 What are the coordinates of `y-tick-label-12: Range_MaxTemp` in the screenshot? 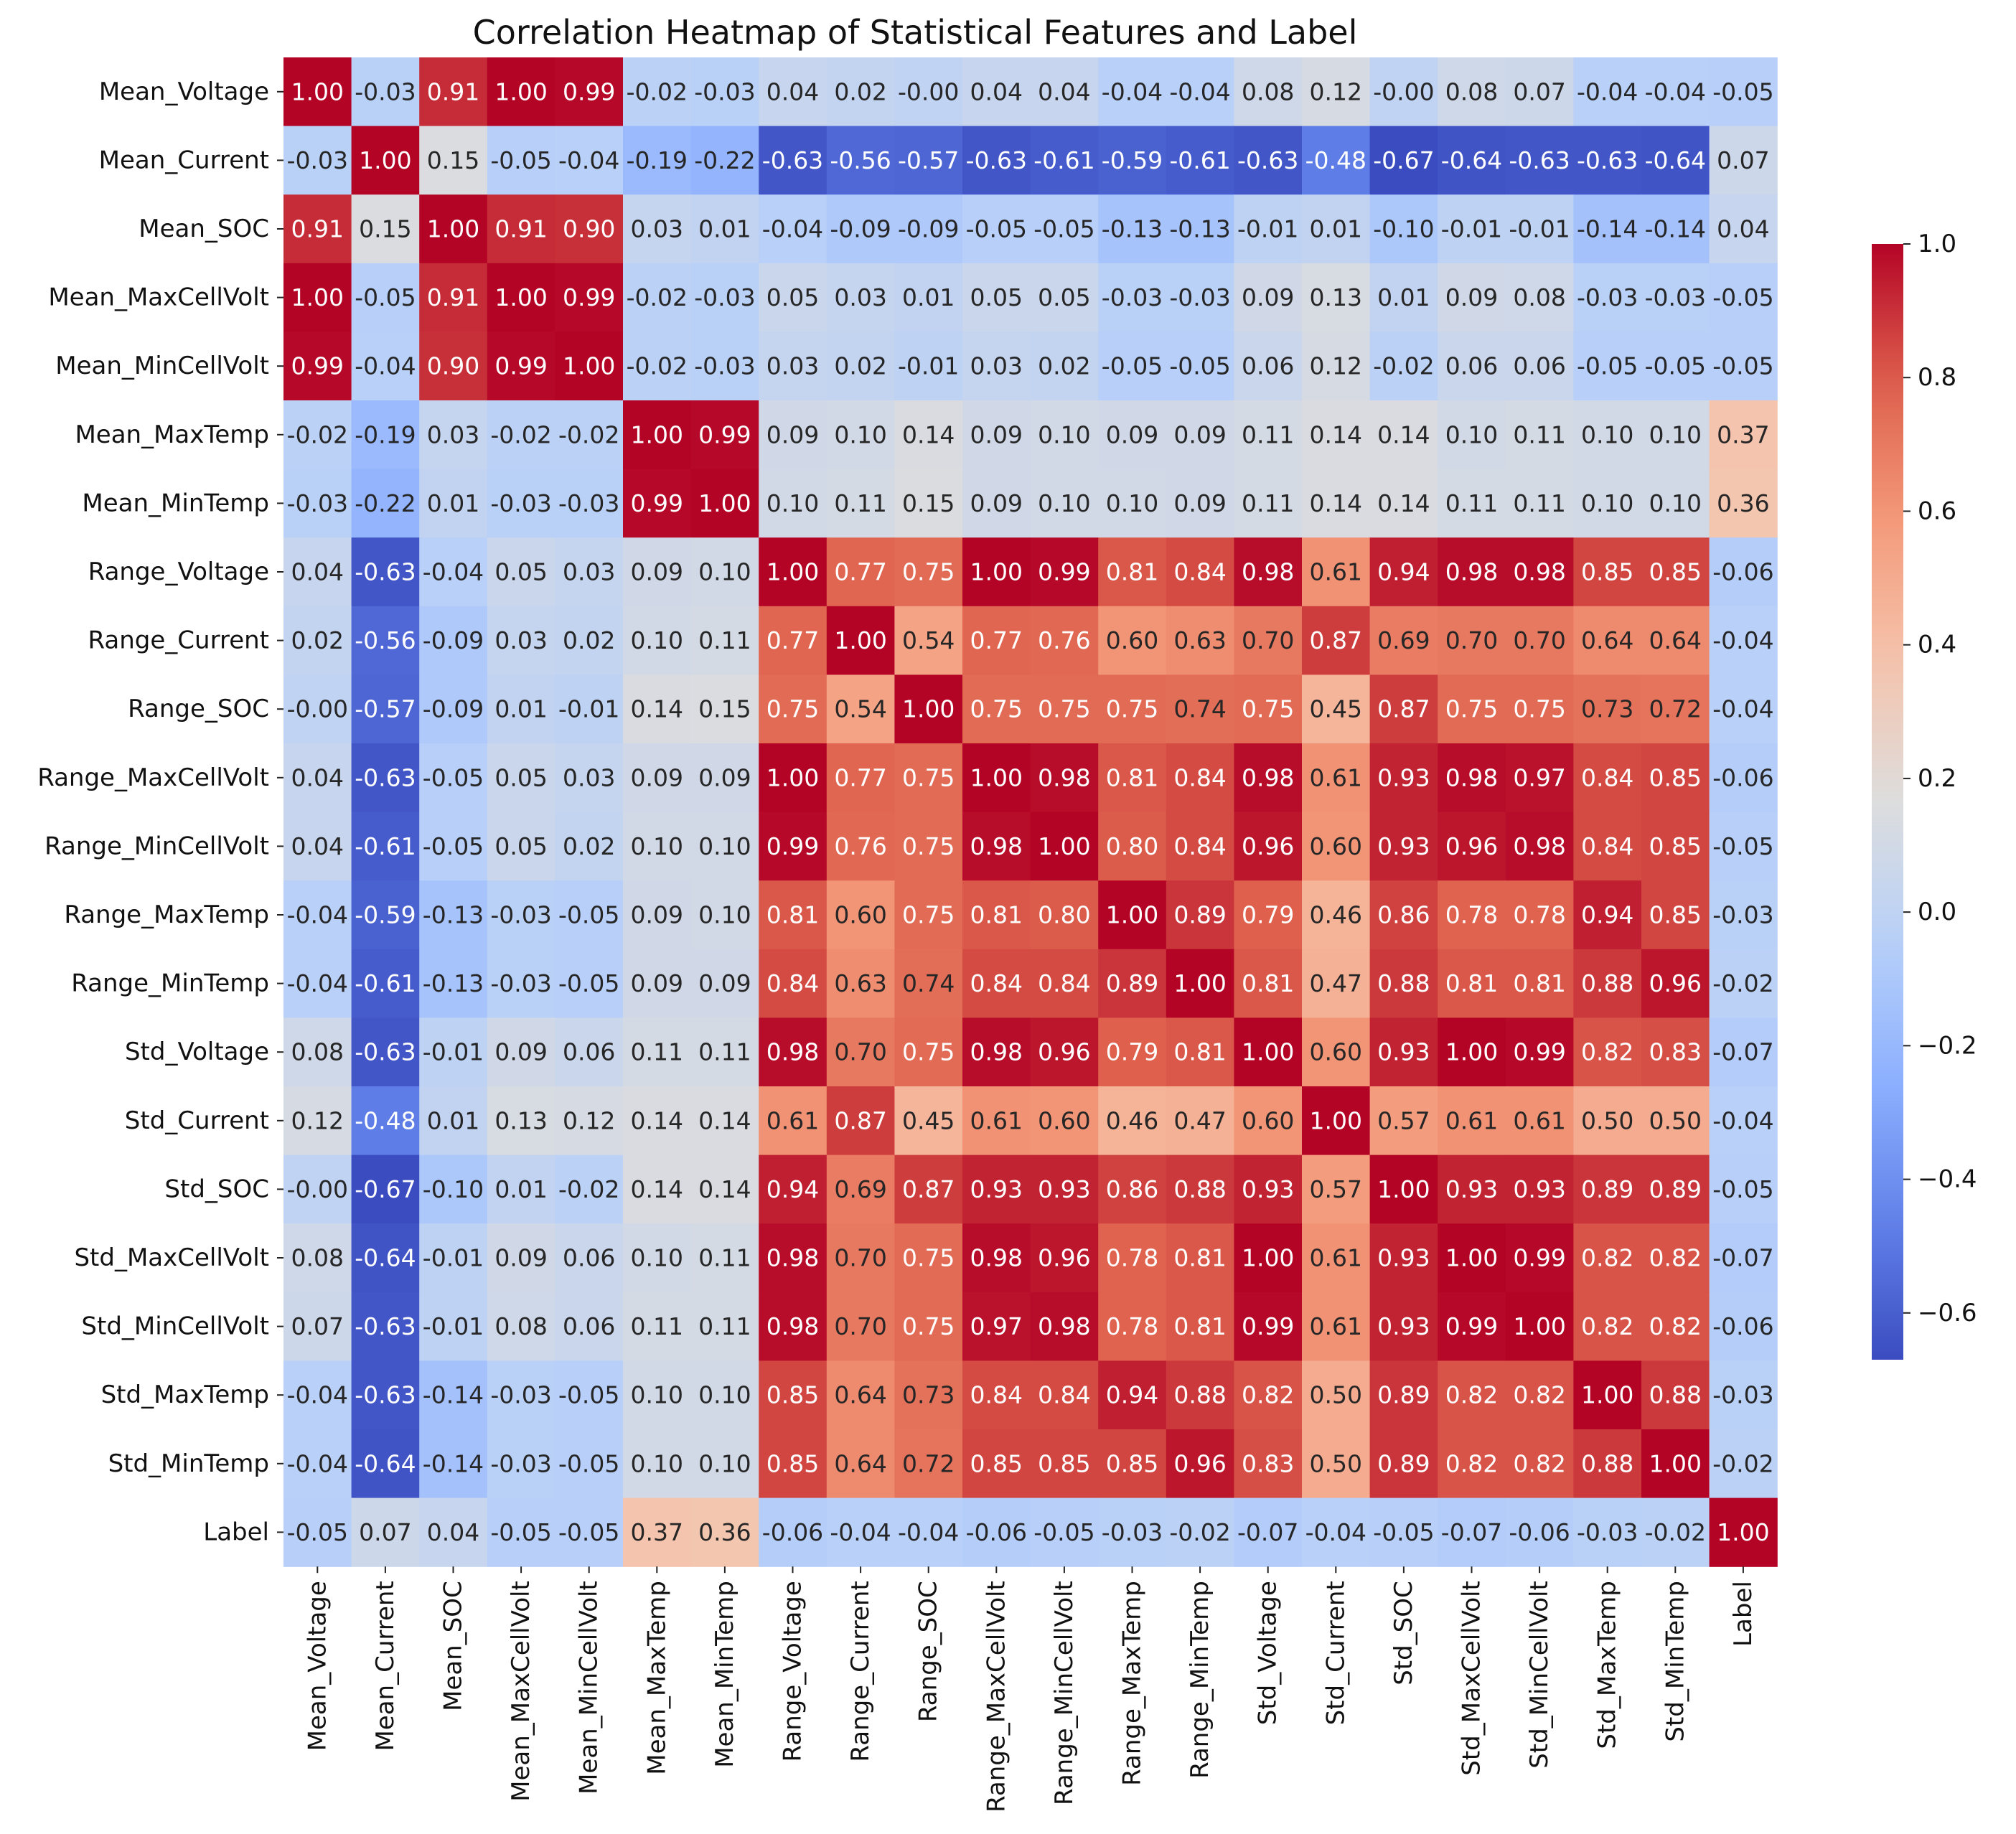 It's located at (166, 914).